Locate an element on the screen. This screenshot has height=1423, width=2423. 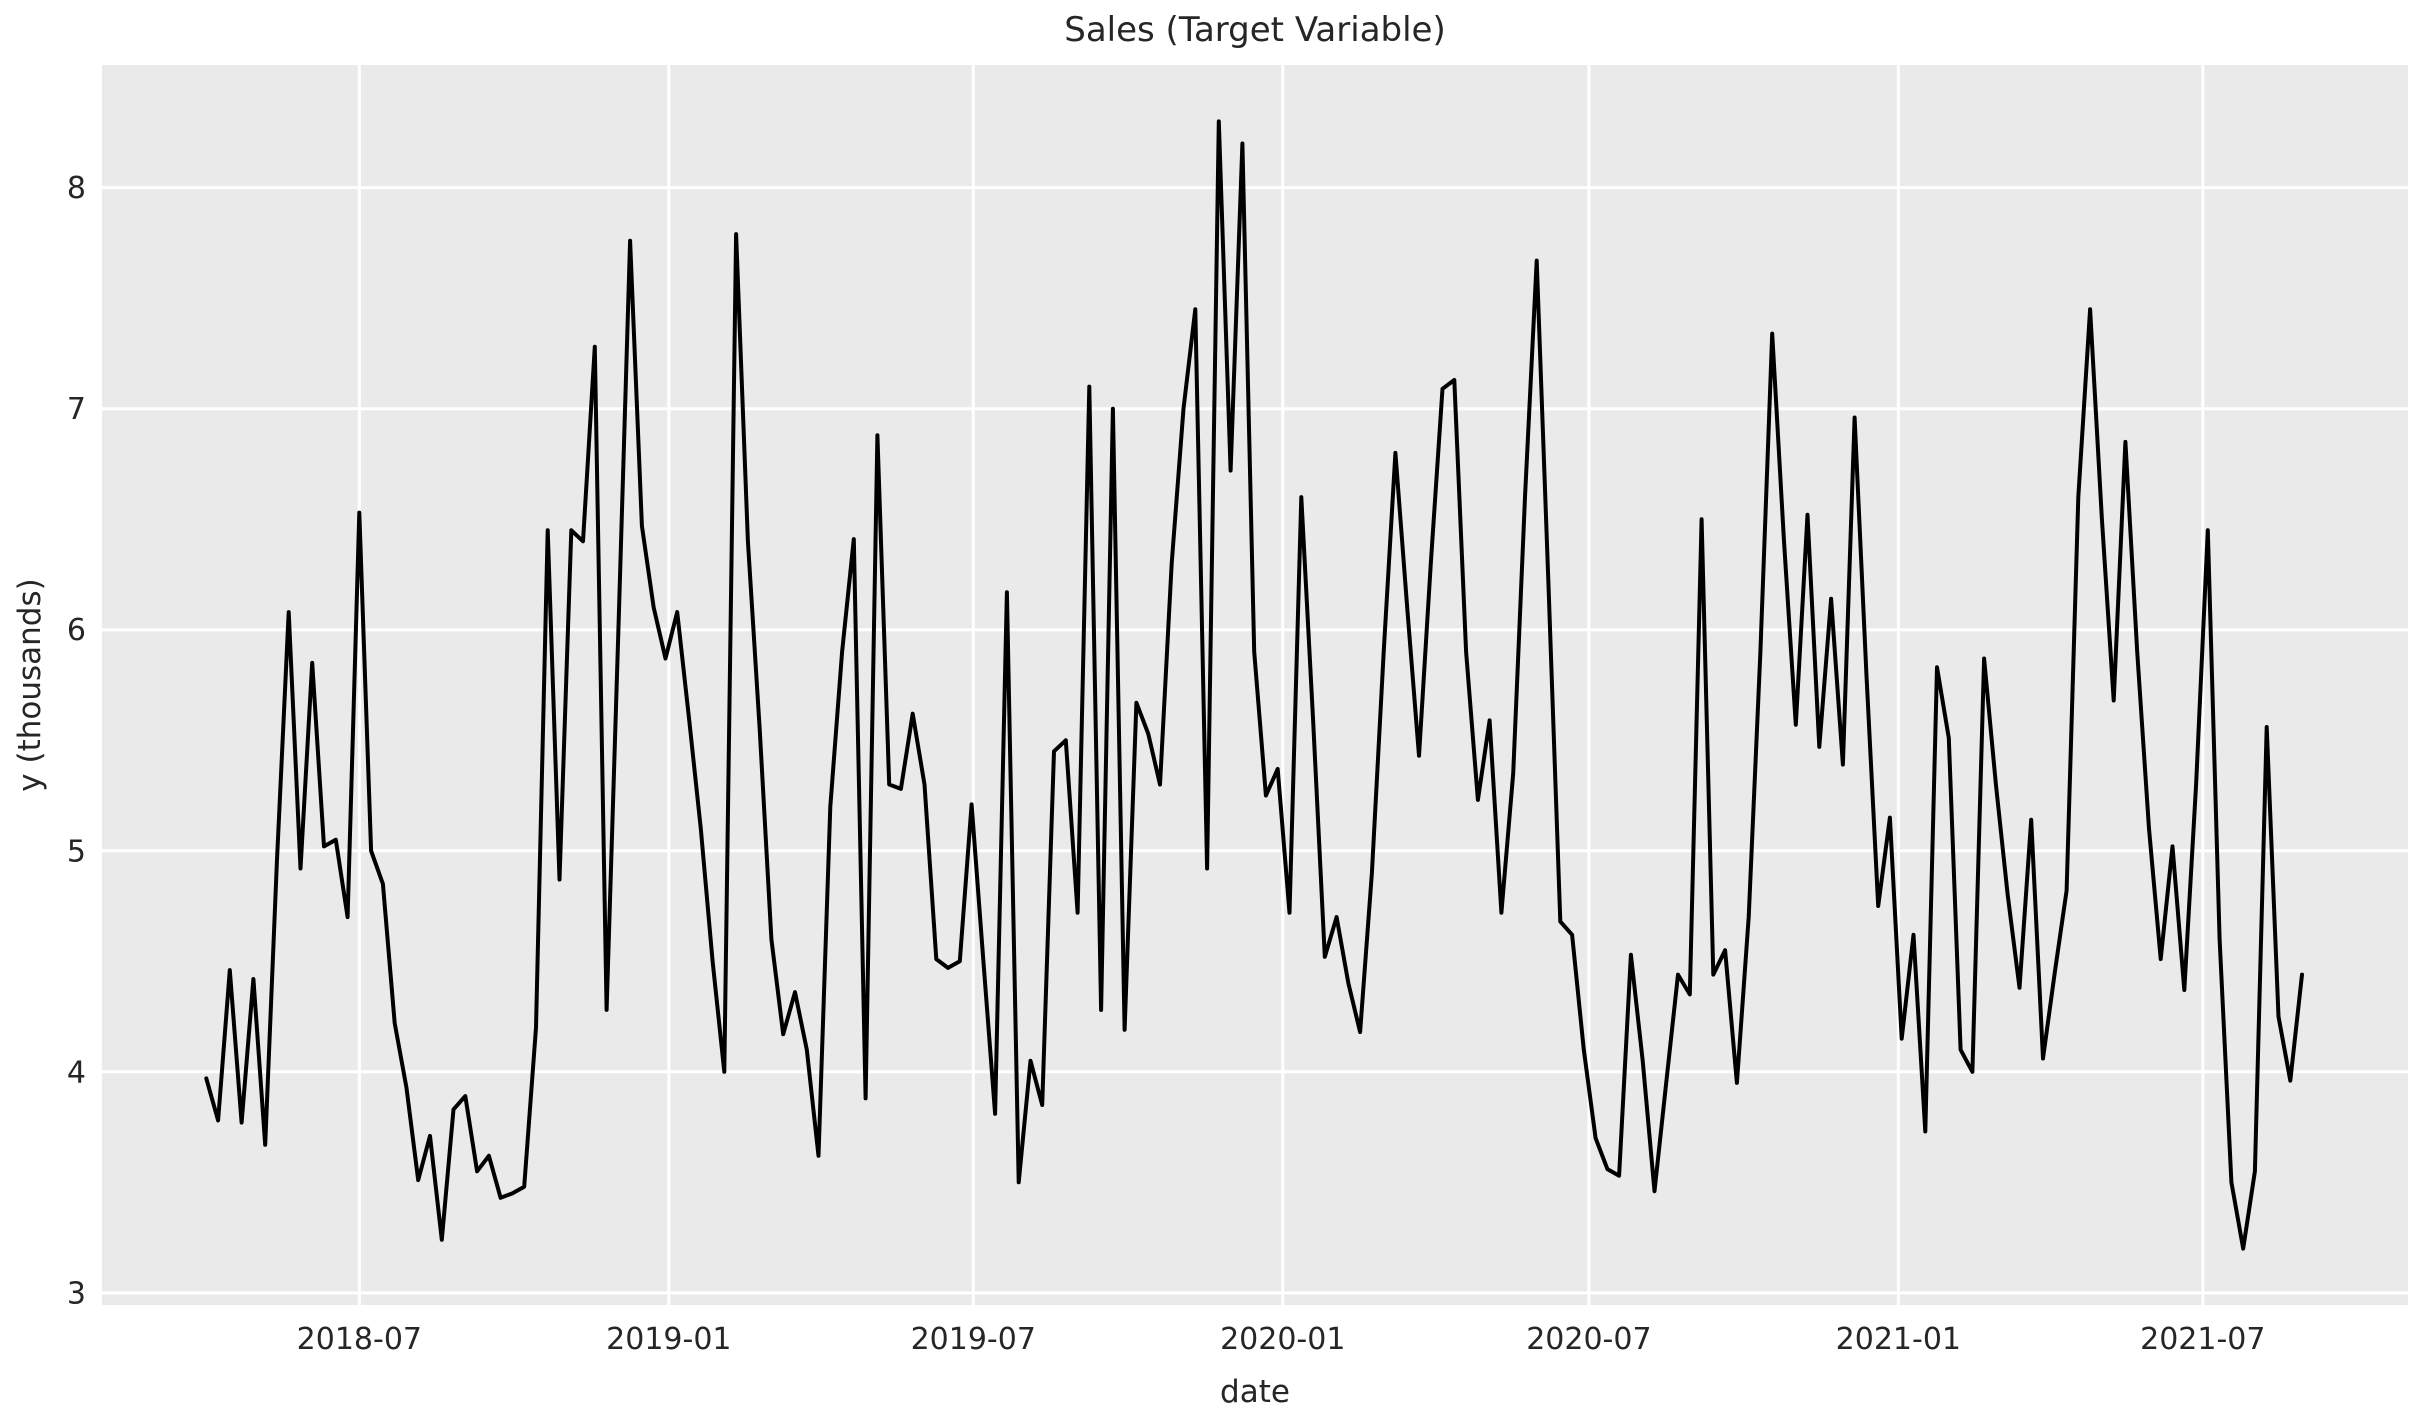
y-tick-label: 4 is located at coordinates (76, 1072).